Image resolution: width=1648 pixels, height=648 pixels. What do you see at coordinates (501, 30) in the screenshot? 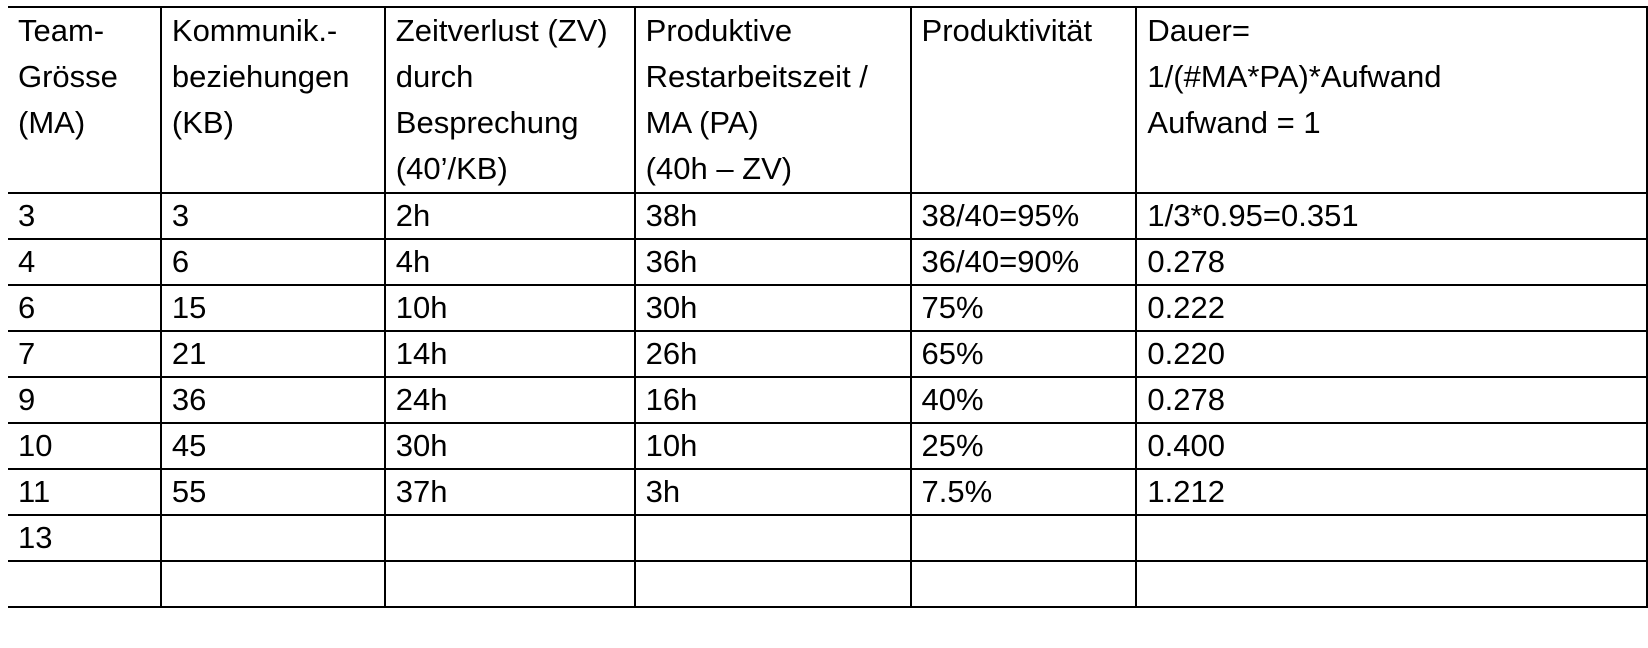
I see `header-line: Zeitverlust (ZV)` at bounding box center [501, 30].